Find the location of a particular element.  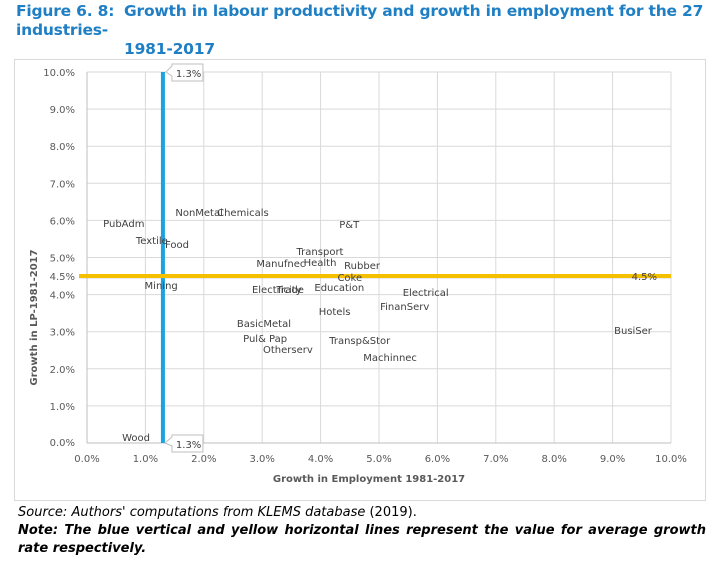

x-axis-title: Growth in Employment 1981-2017 is located at coordinates (369, 479).